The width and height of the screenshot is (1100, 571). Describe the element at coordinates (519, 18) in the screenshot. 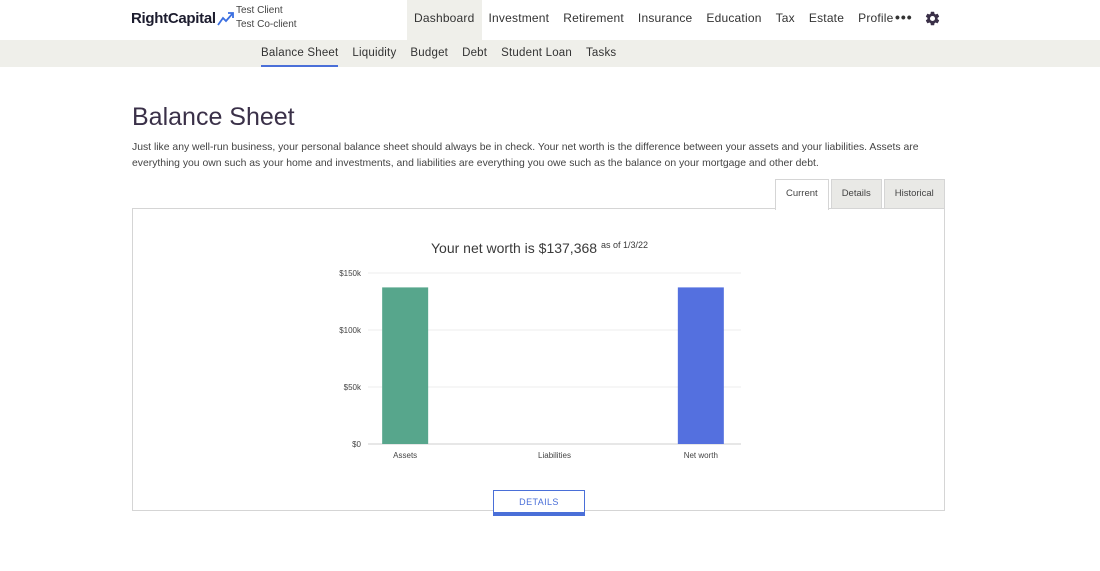

I see `nav-investment: Investment` at that location.